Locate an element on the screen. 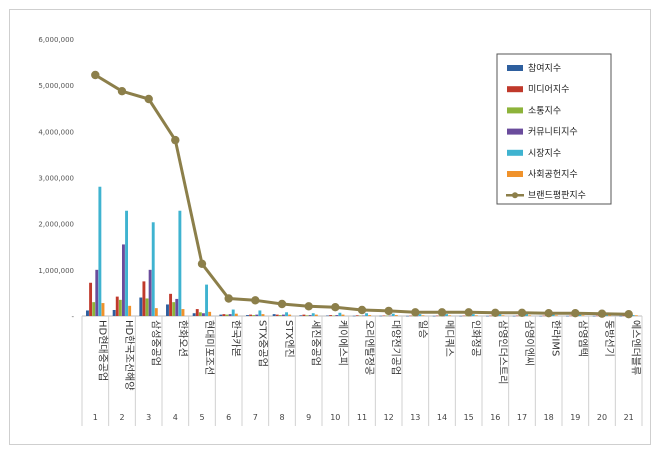 The image size is (660, 455). category-label: HD한국조선해양 is located at coordinates (129, 355).